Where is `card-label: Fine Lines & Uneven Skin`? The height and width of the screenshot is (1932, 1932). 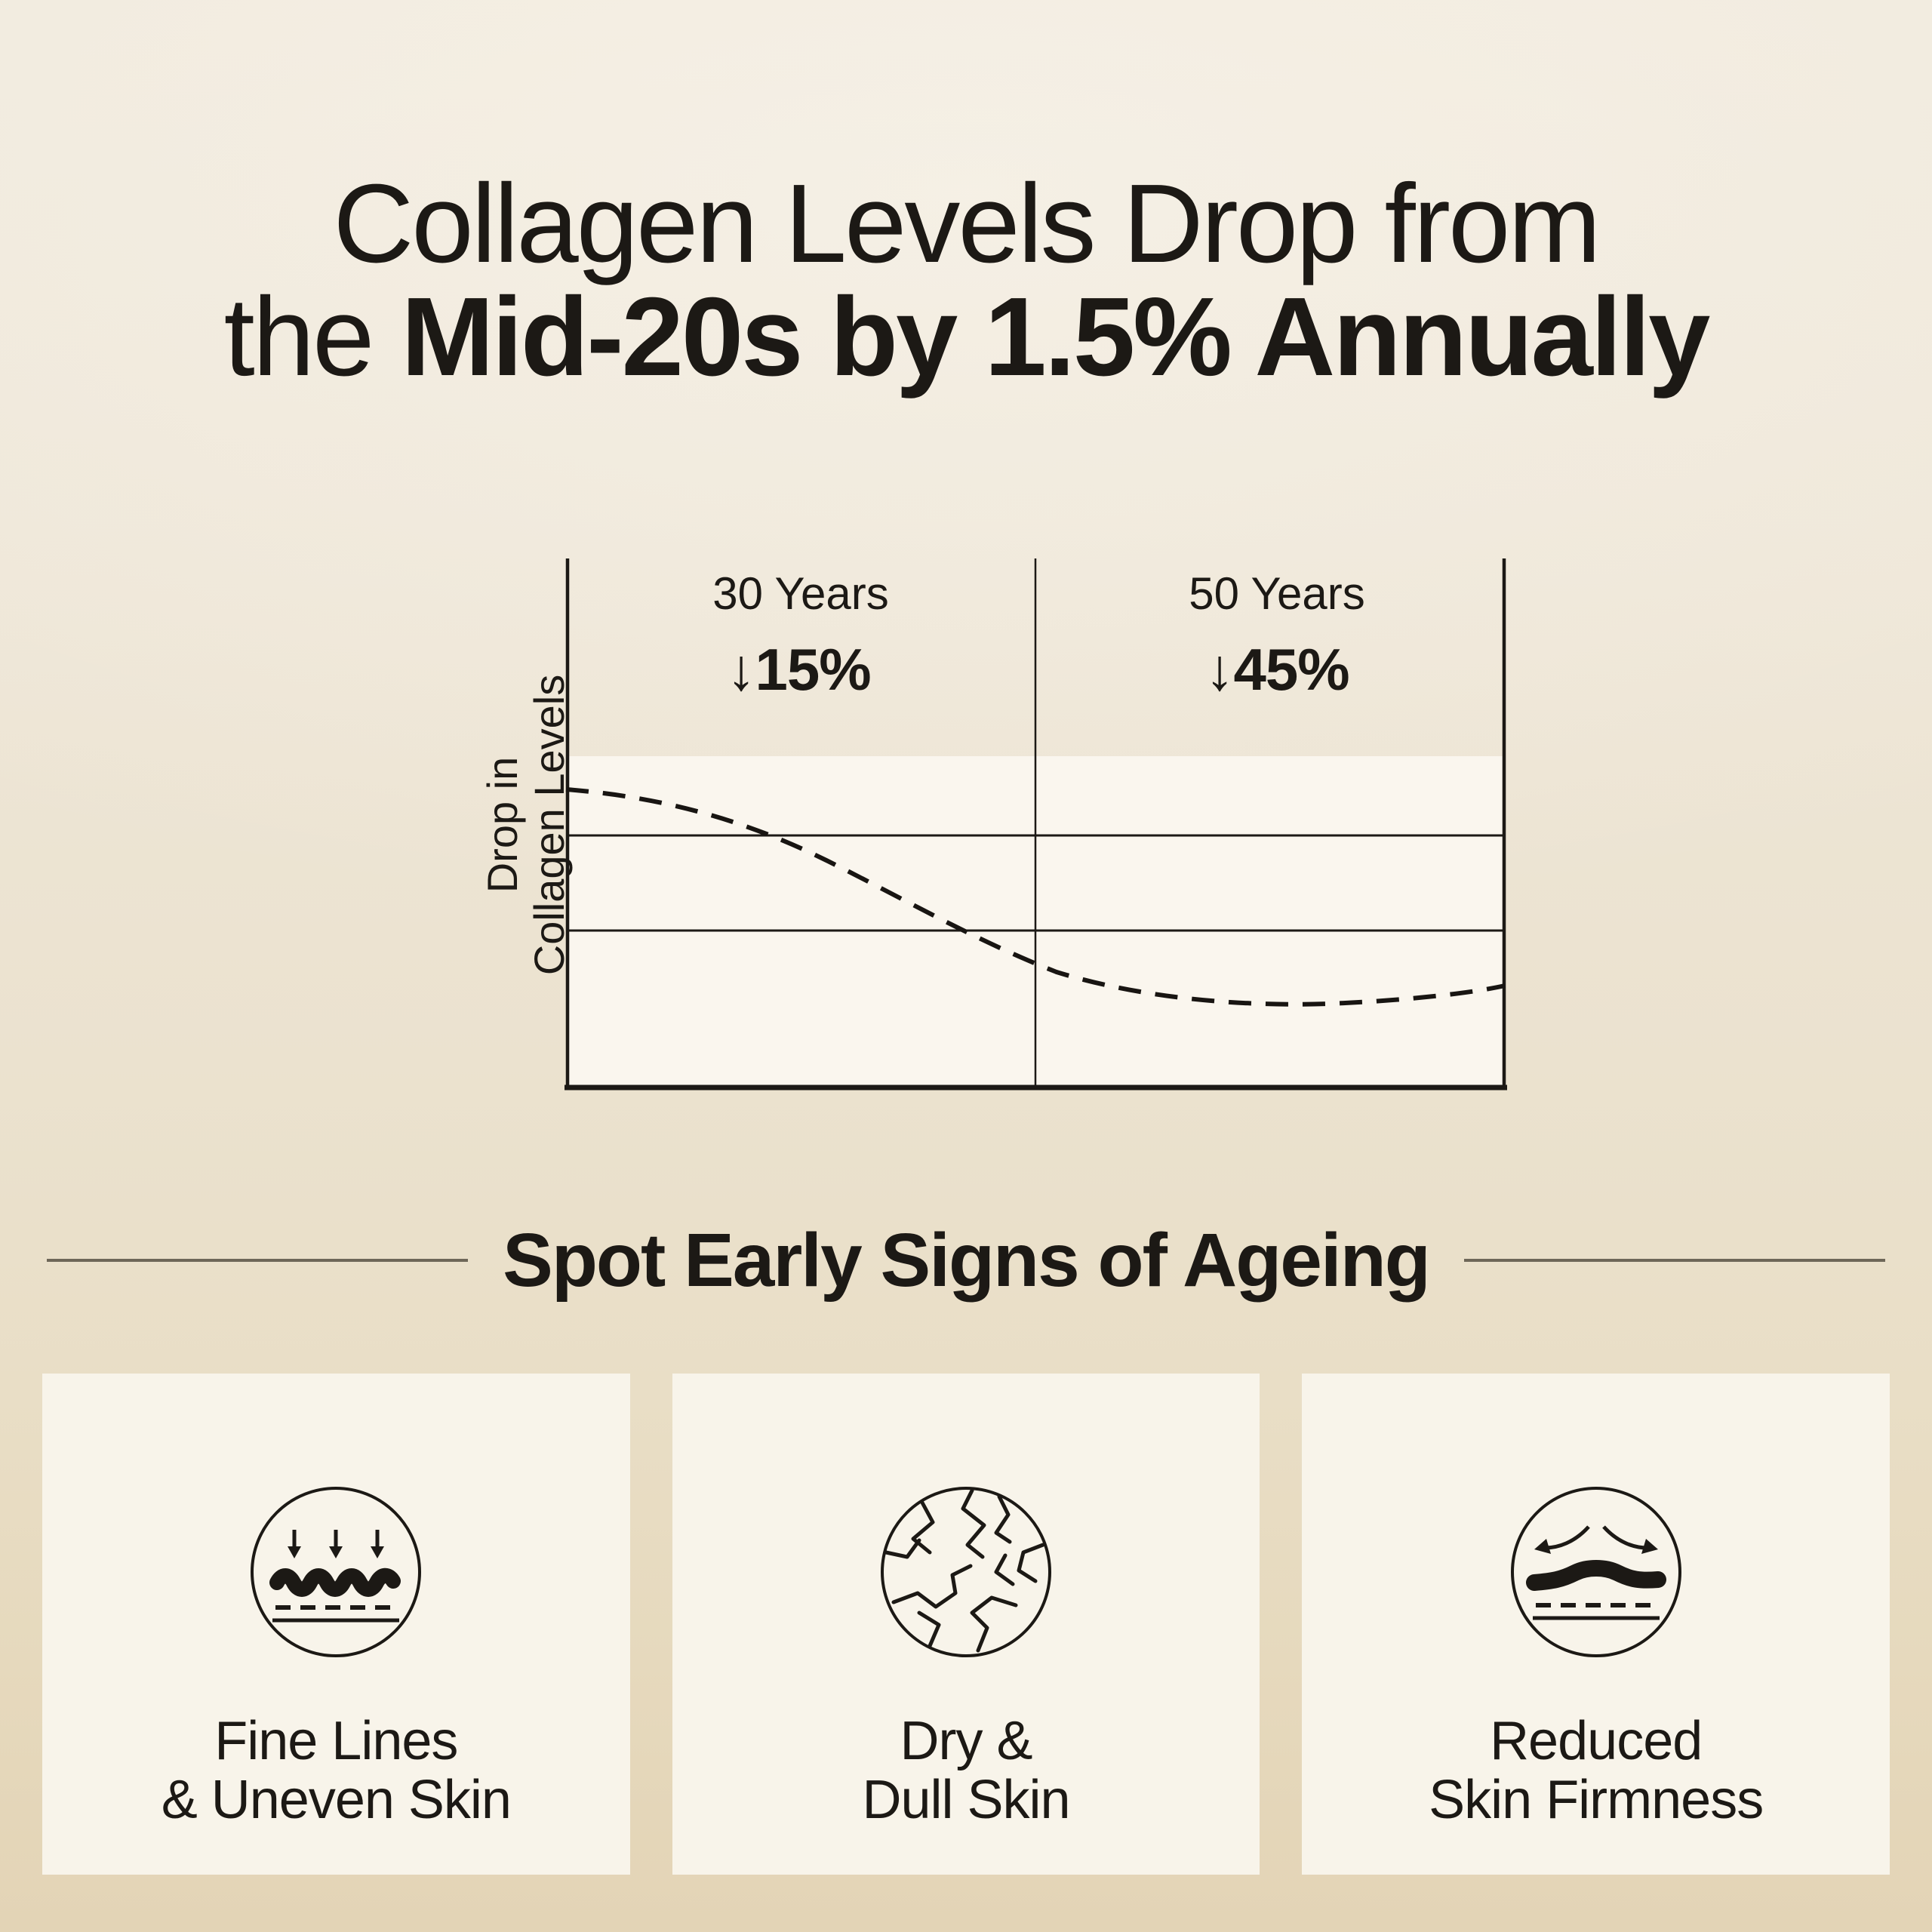
card-label: Fine Lines & Uneven Skin is located at coordinates (336, 1770).